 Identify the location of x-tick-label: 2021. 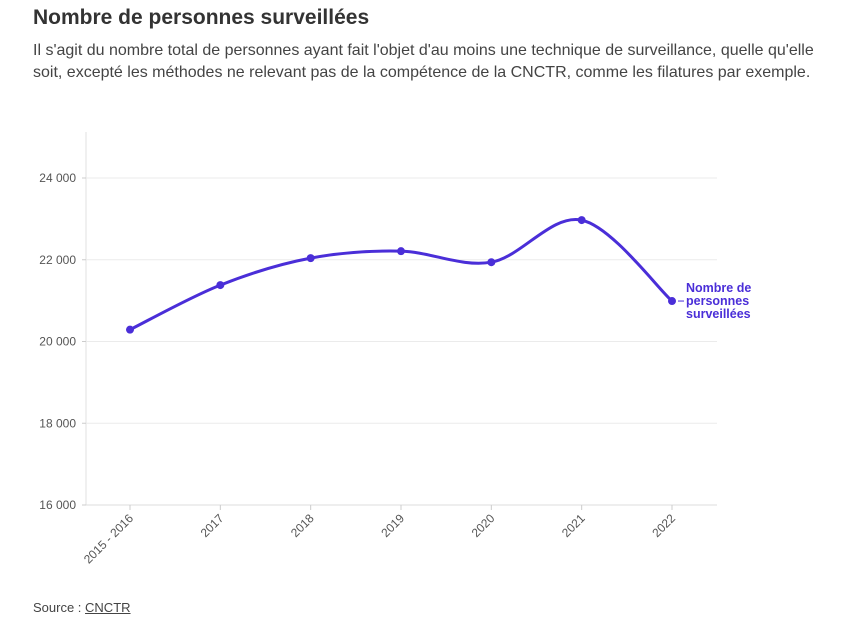
(573, 525).